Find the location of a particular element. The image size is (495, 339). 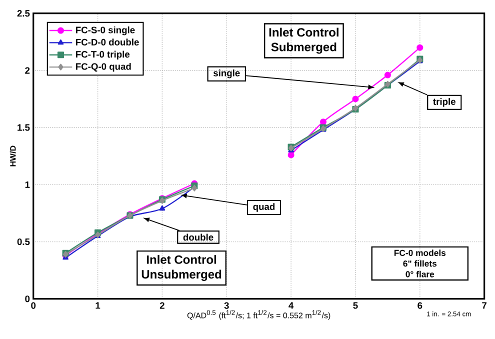

x-tick-label: 7 is located at coordinates (484, 305).